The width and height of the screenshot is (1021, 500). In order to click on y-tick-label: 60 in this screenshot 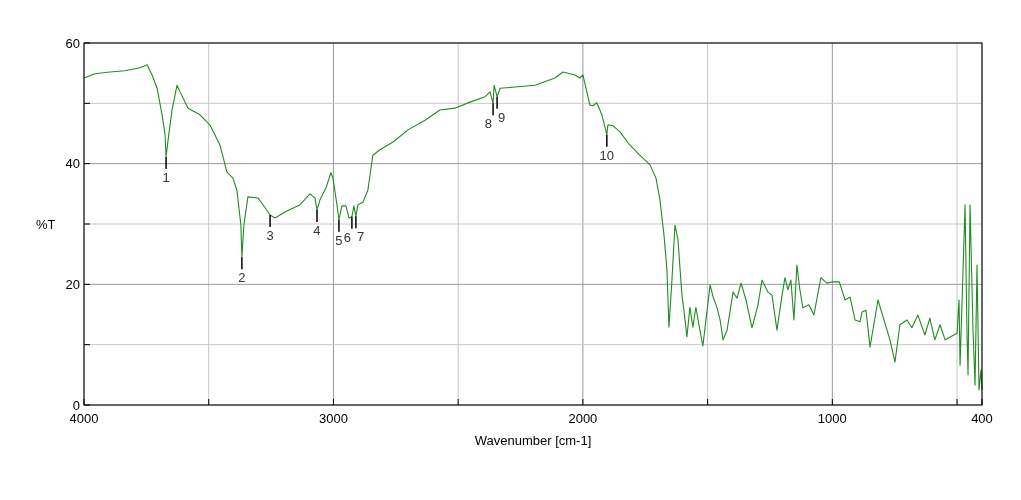, I will do `click(72, 43)`.